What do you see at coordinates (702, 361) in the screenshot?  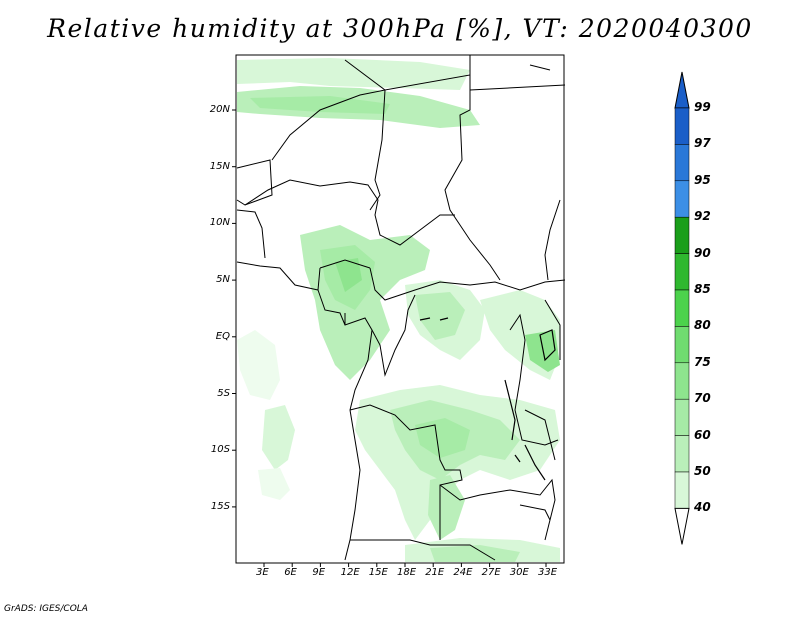 I see `colorbar-label: 75` at bounding box center [702, 361].